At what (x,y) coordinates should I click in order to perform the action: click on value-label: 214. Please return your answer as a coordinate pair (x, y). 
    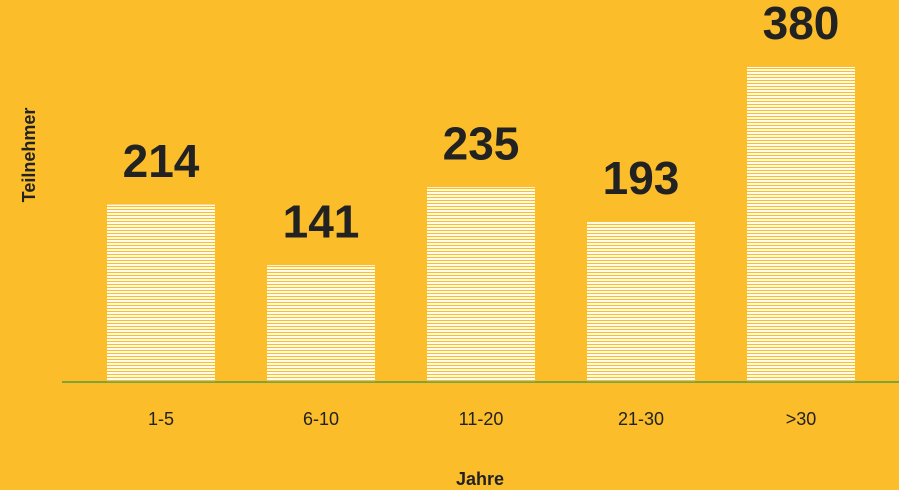
    Looking at the image, I should click on (161, 161).